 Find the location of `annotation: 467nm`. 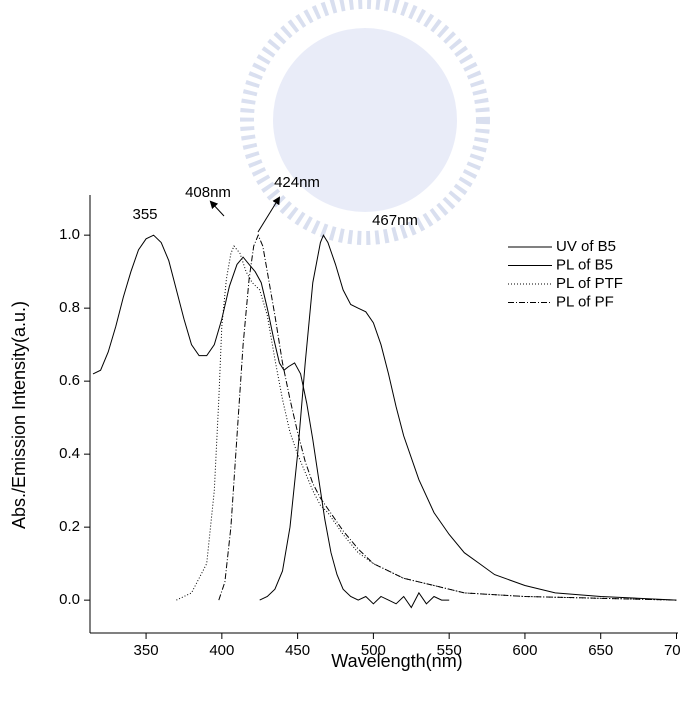

annotation: 467nm is located at coordinates (395, 220).